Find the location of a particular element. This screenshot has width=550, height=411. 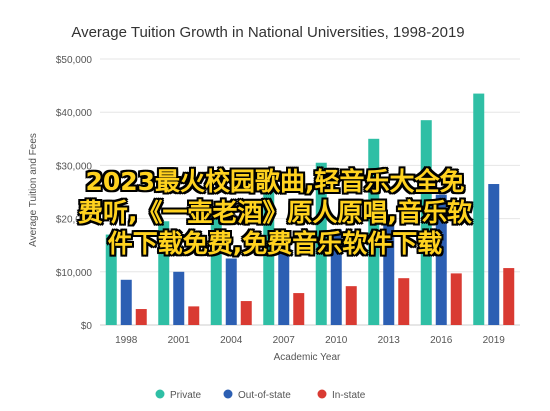

legend-item: Private is located at coordinates (178, 395).